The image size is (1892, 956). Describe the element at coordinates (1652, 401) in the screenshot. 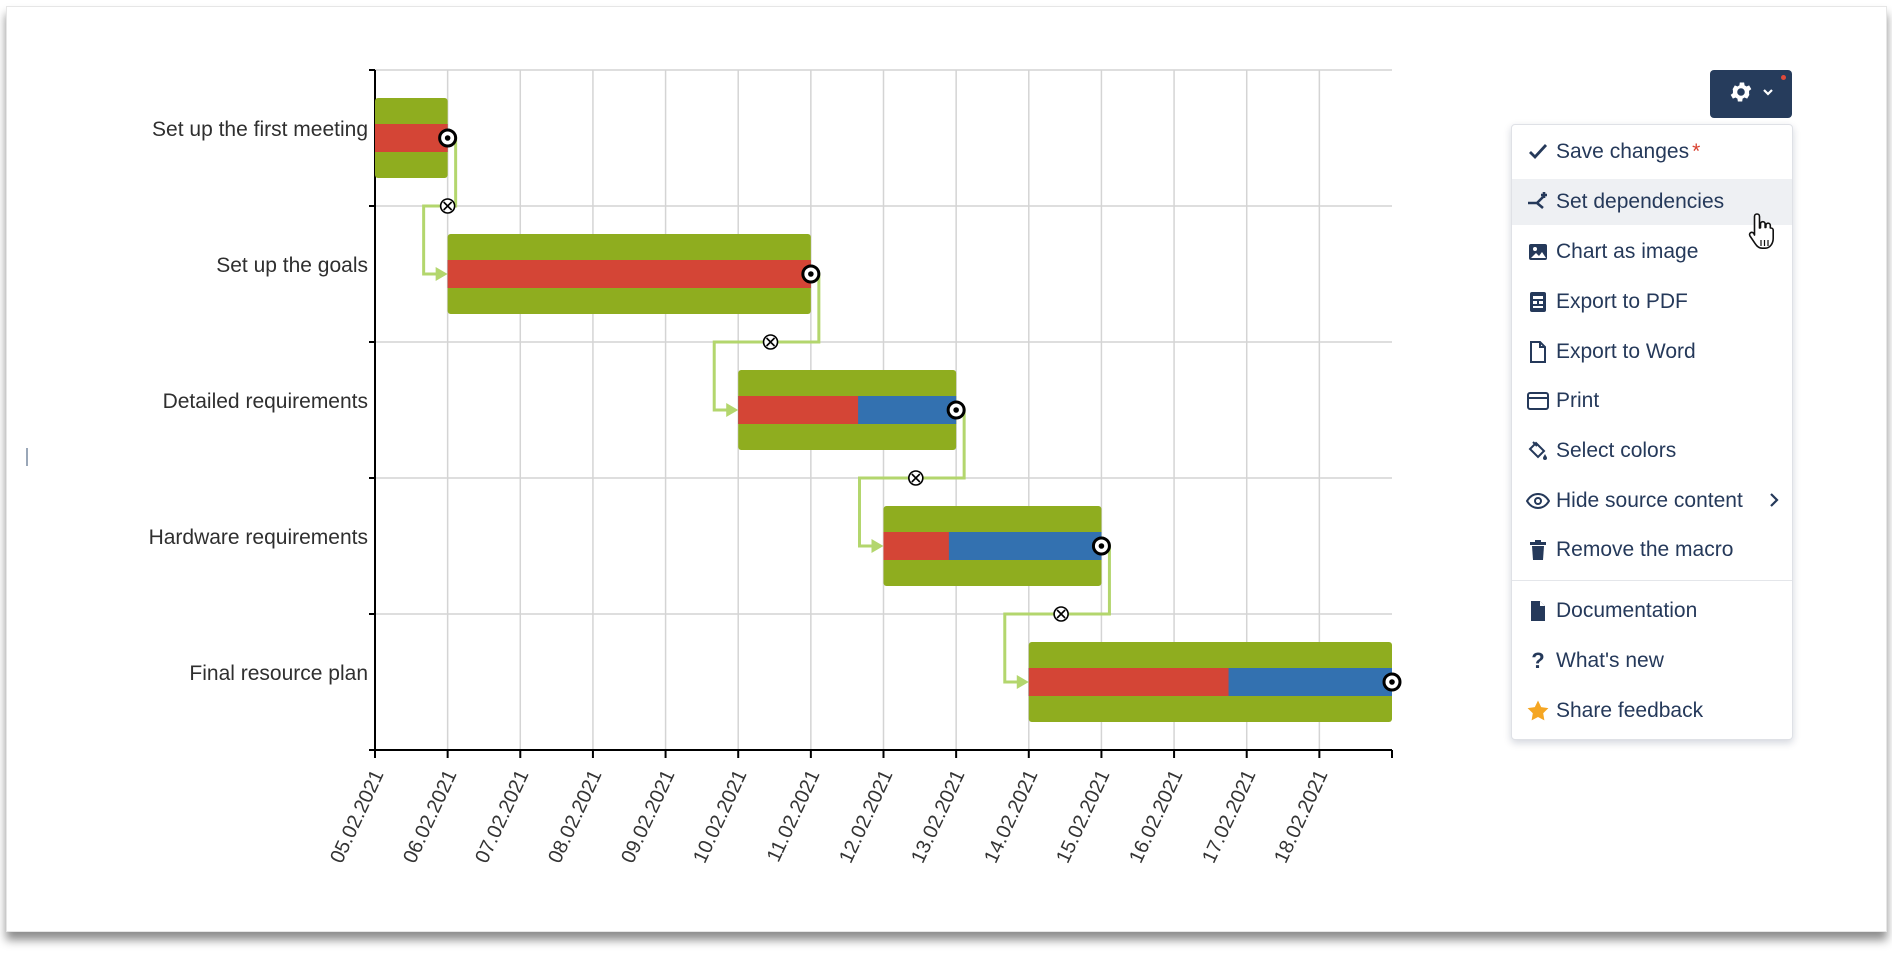

I see `menu-item-print: Print` at that location.